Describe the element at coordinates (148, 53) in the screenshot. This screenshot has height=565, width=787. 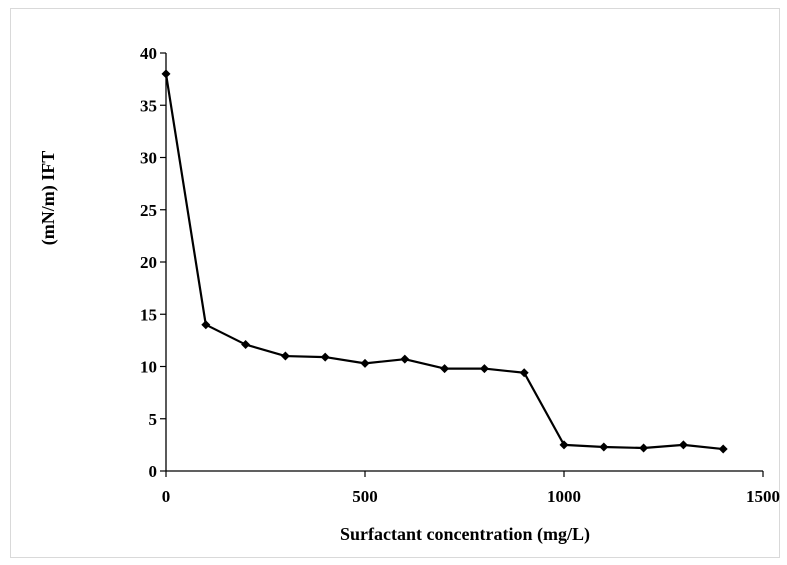
I see `y-tick-label: 40` at that location.